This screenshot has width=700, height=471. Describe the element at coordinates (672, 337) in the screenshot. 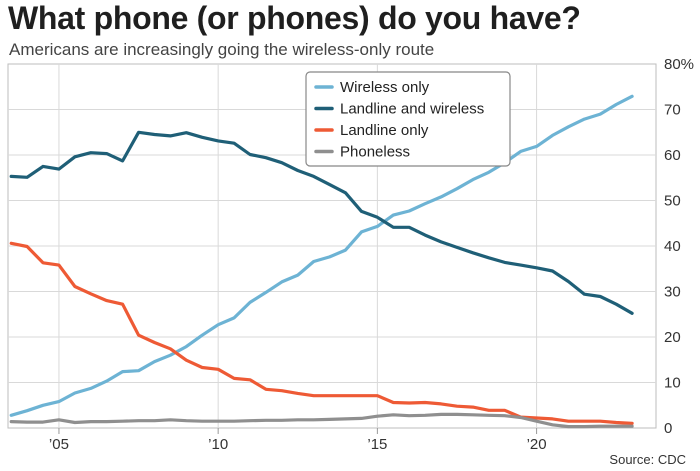

I see `y-tick-label: 20` at that location.